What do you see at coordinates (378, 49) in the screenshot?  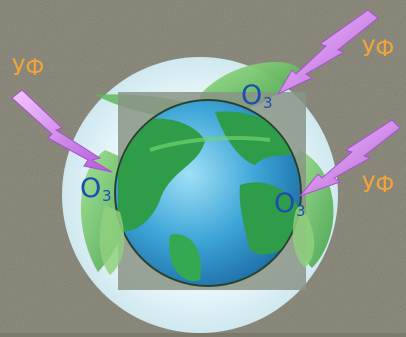 I see `uv-label-top-right: УФ` at bounding box center [378, 49].